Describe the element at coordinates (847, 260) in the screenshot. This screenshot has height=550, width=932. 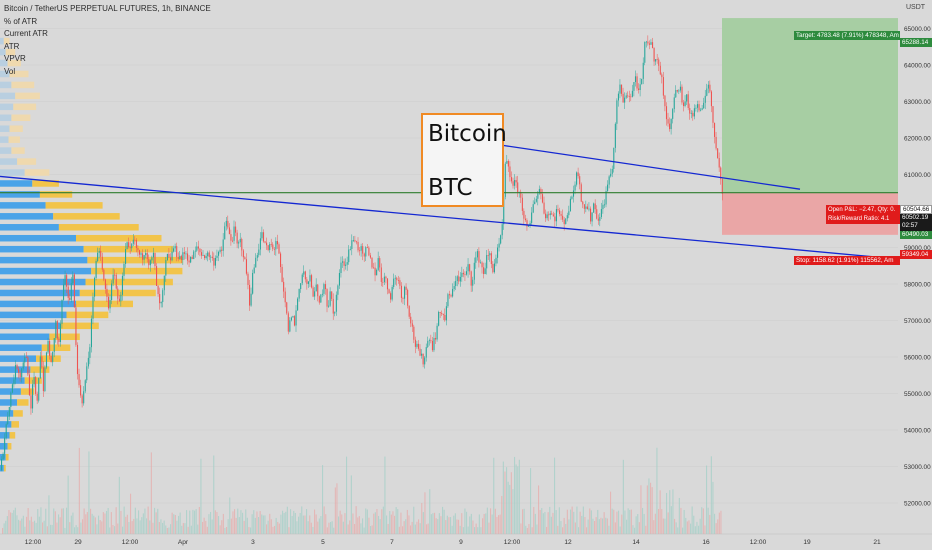
I see `stop-label: Stop: 1158.62 (1.91%) 115562, Am` at that location.